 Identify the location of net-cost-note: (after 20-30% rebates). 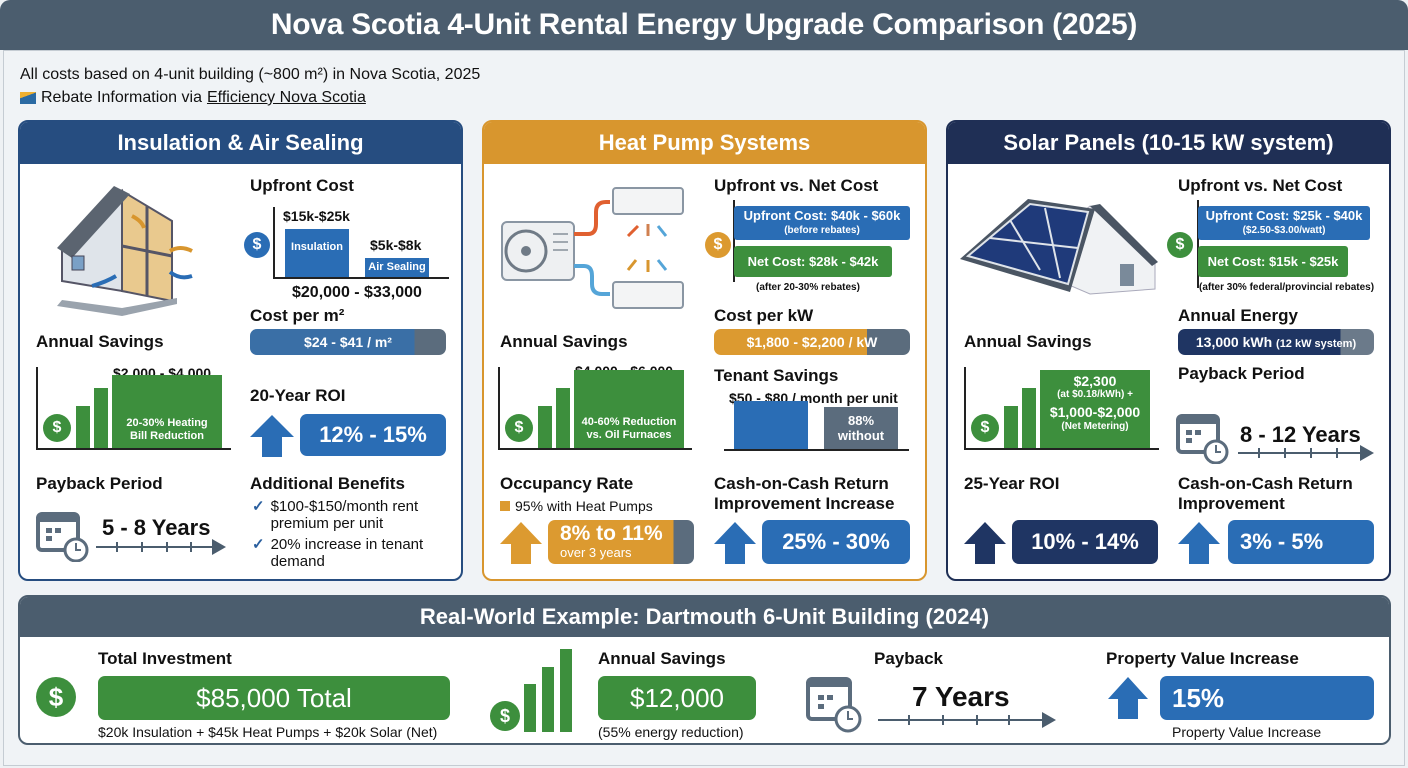
(808, 287).